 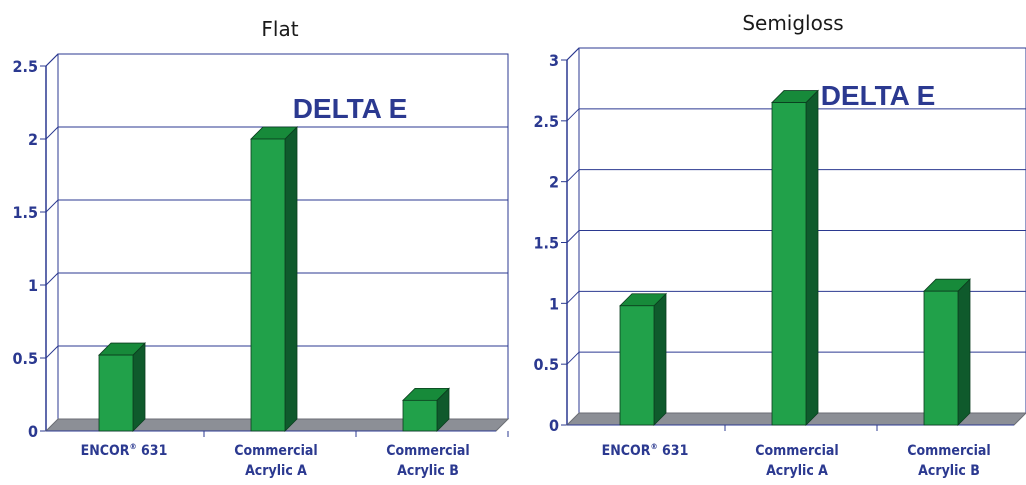 What do you see at coordinates (554, 60) in the screenshot?
I see `y-tick-label: 3` at bounding box center [554, 60].